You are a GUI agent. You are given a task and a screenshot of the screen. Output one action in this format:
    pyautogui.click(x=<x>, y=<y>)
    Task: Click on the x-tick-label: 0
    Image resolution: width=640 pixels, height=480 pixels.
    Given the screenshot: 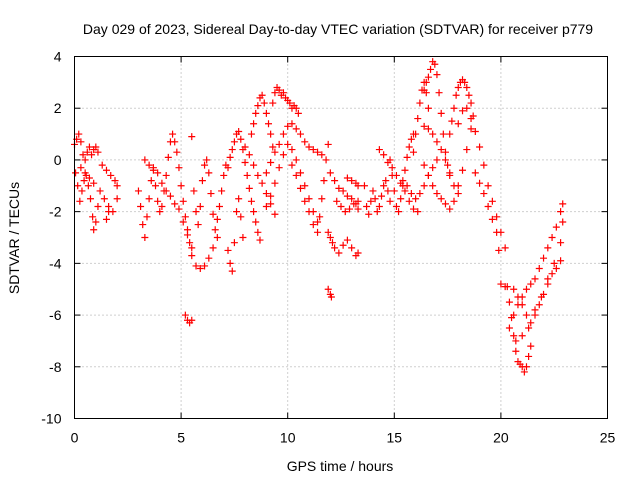 What is the action you would take?
    pyautogui.click(x=75, y=438)
    